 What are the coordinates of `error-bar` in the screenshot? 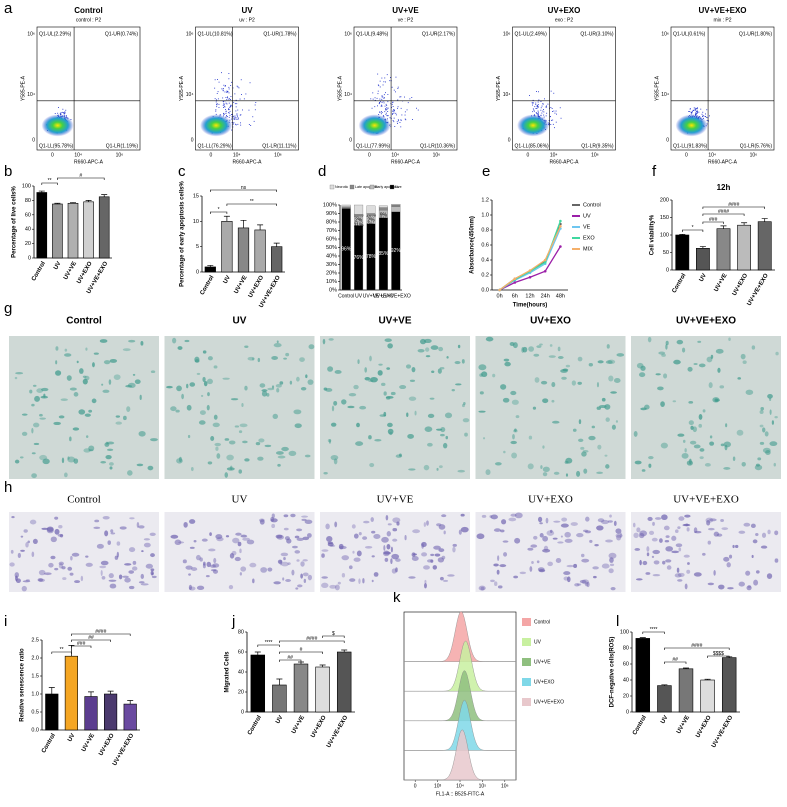 It's located at (260, 227).